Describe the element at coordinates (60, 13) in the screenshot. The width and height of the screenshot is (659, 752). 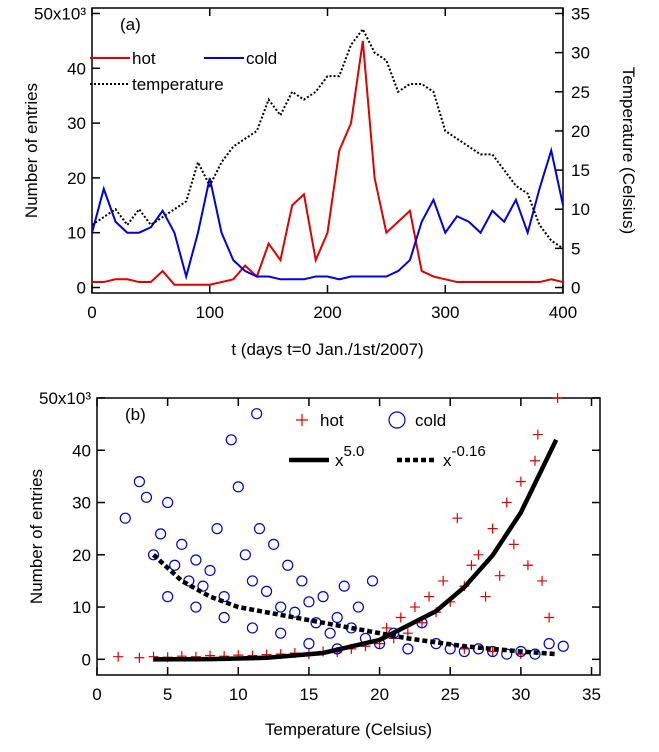
I see `y-tick-label: 50x10³` at that location.